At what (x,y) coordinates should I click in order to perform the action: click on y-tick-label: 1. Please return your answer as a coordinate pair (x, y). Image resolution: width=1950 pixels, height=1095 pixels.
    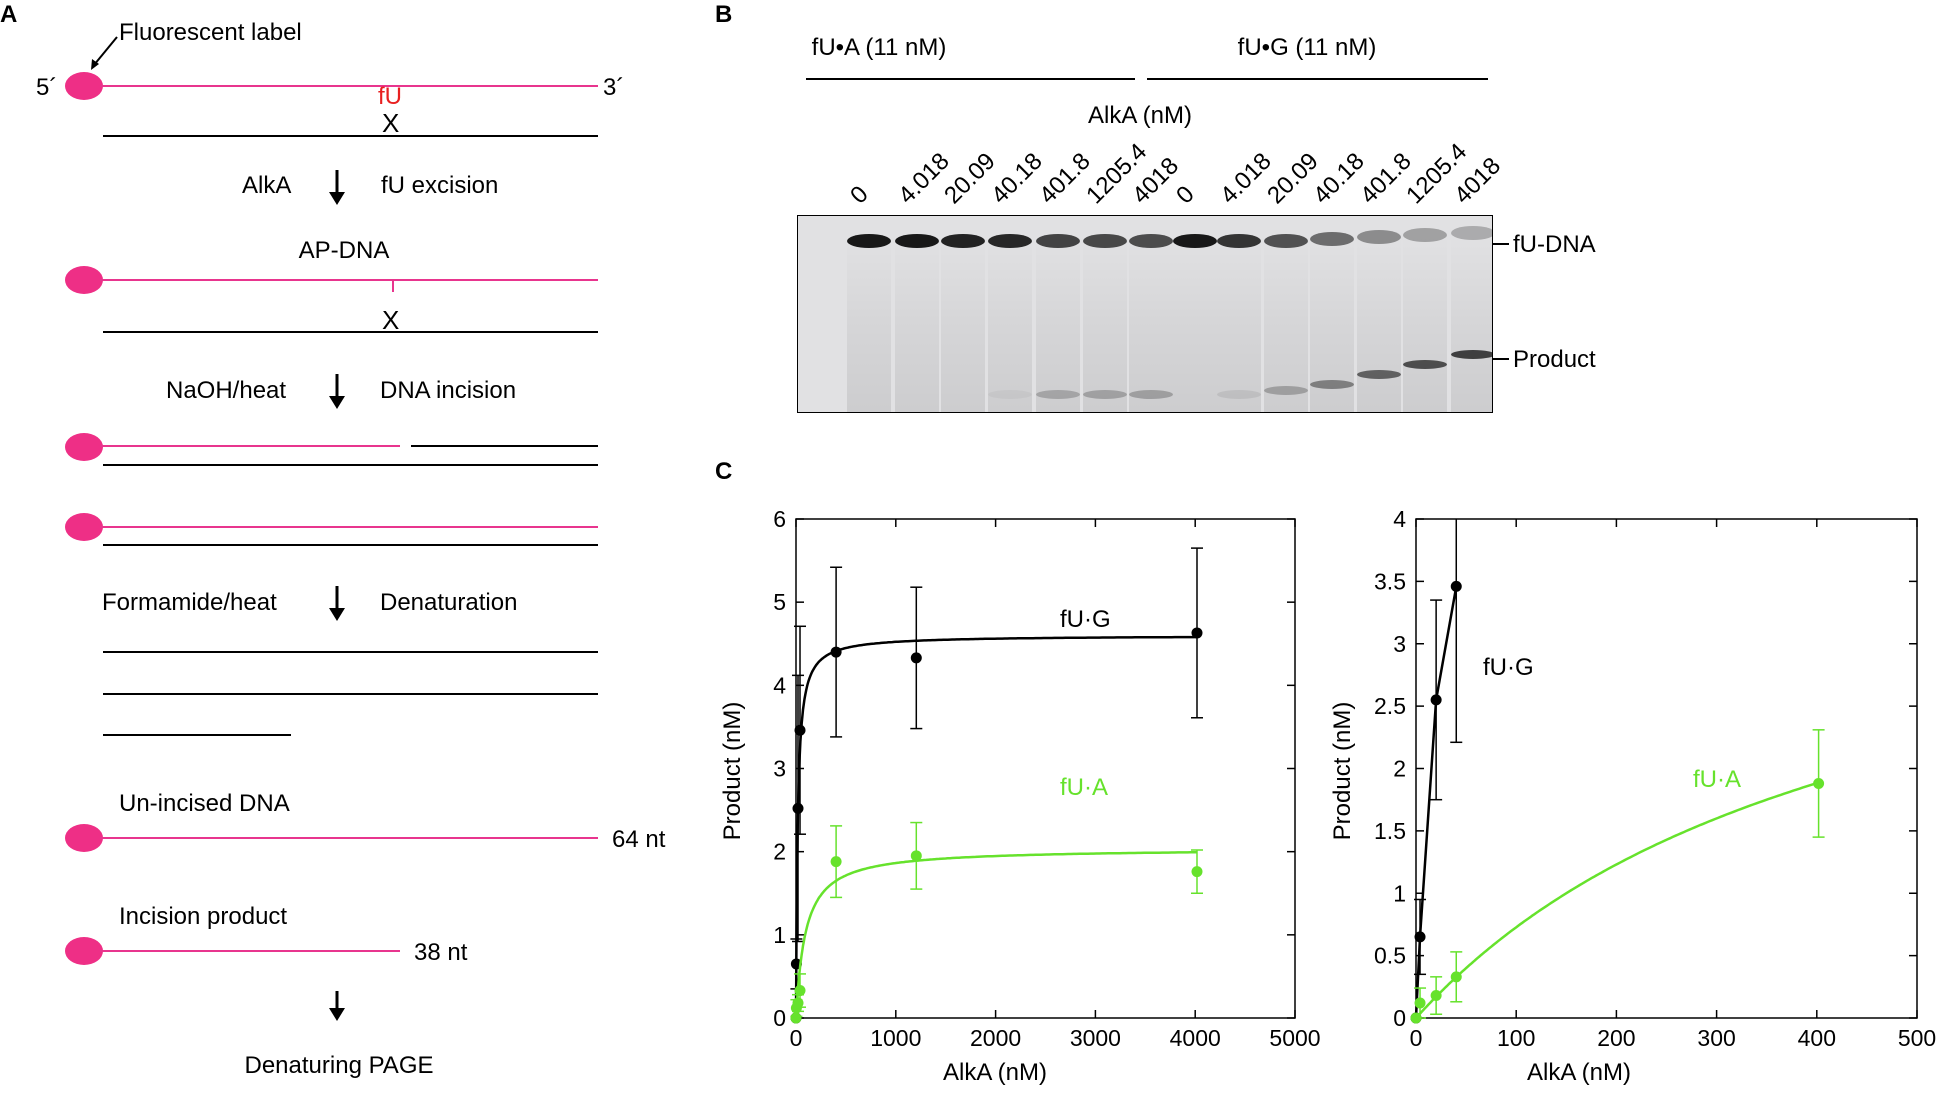
    Looking at the image, I should click on (1399, 893).